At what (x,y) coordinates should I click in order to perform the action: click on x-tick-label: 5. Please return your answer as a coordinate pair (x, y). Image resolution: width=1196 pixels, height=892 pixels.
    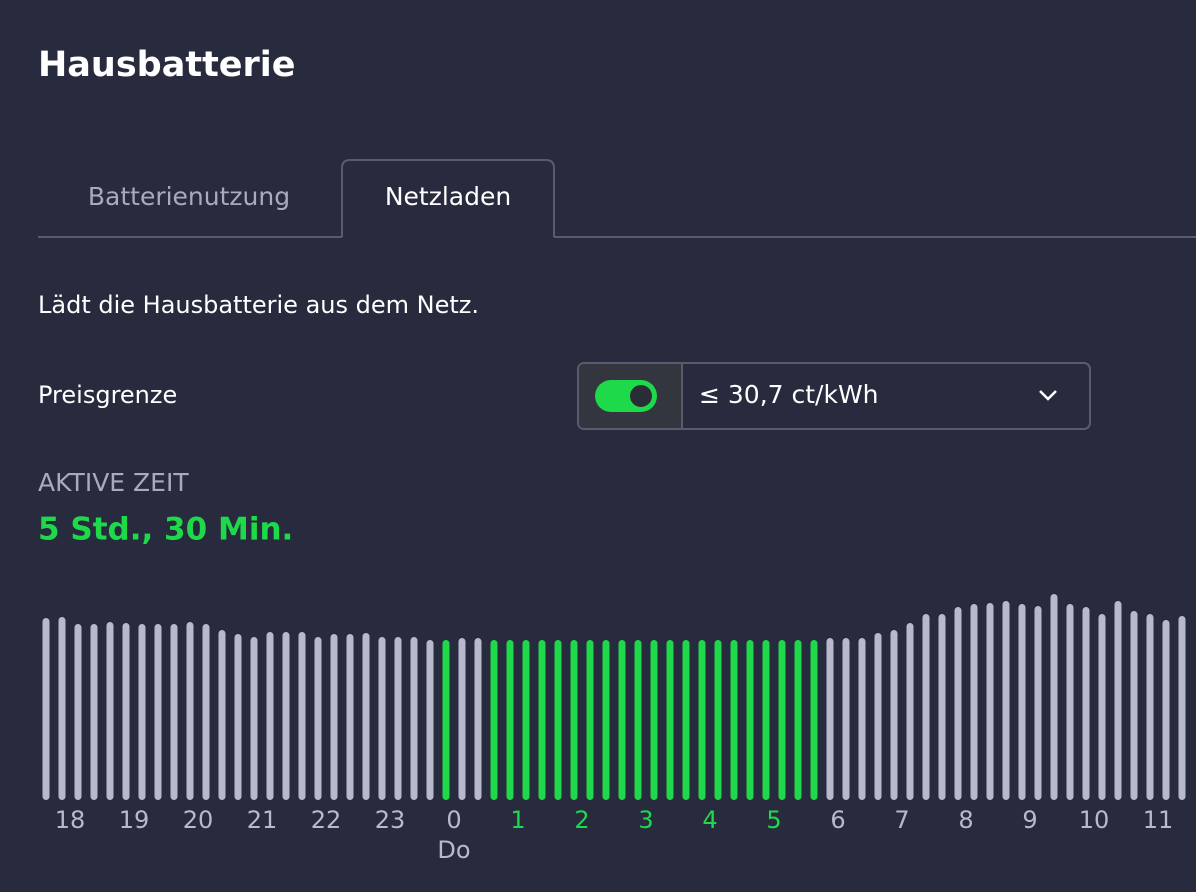
    Looking at the image, I should click on (773, 820).